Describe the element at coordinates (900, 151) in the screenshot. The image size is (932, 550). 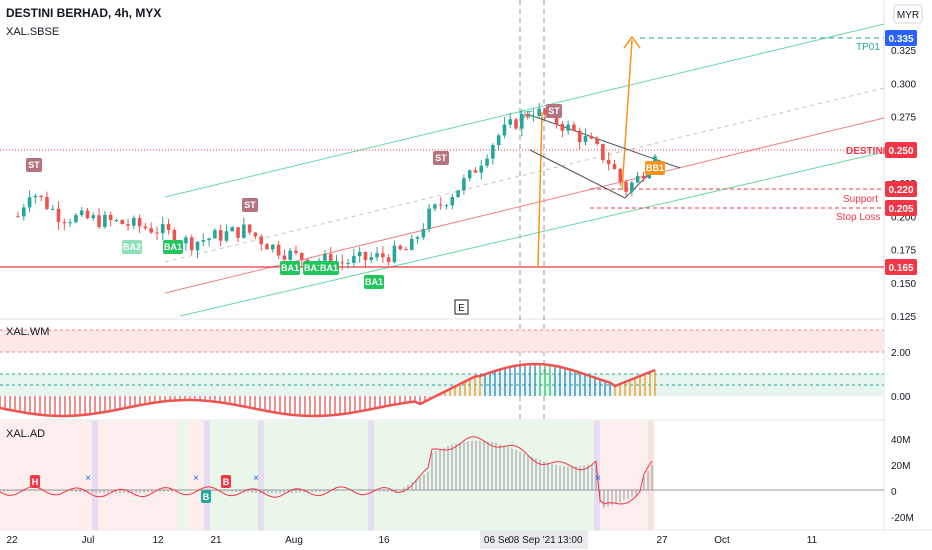
I see `price-tag: 0.250` at that location.